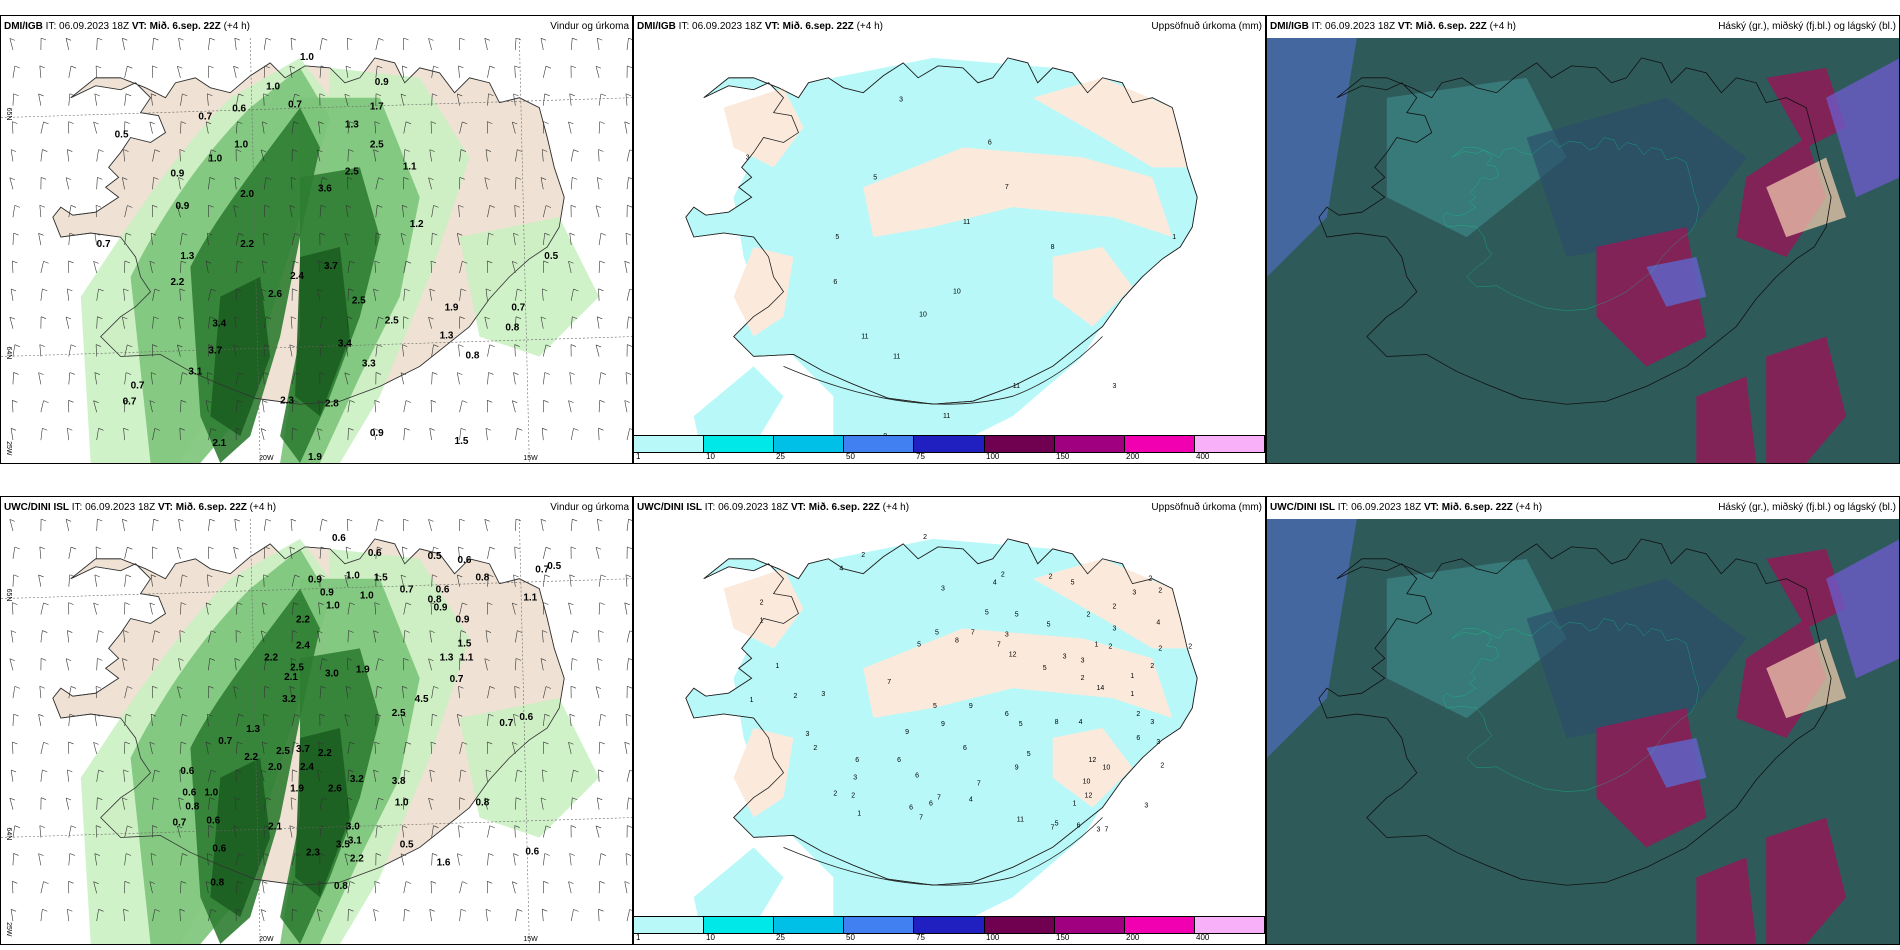 The height and width of the screenshot is (950, 1900). Describe the element at coordinates (444, 862) in the screenshot. I see `precip-value-label: 1.6` at that location.